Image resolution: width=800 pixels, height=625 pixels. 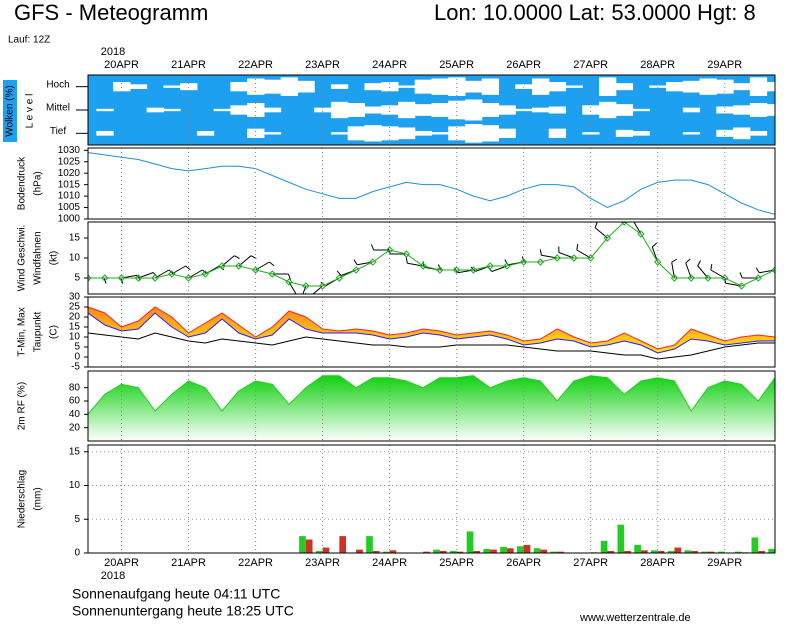 What do you see at coordinates (22, 406) in the screenshot?
I see `y-axis-label: 2m RF (%)` at bounding box center [22, 406].